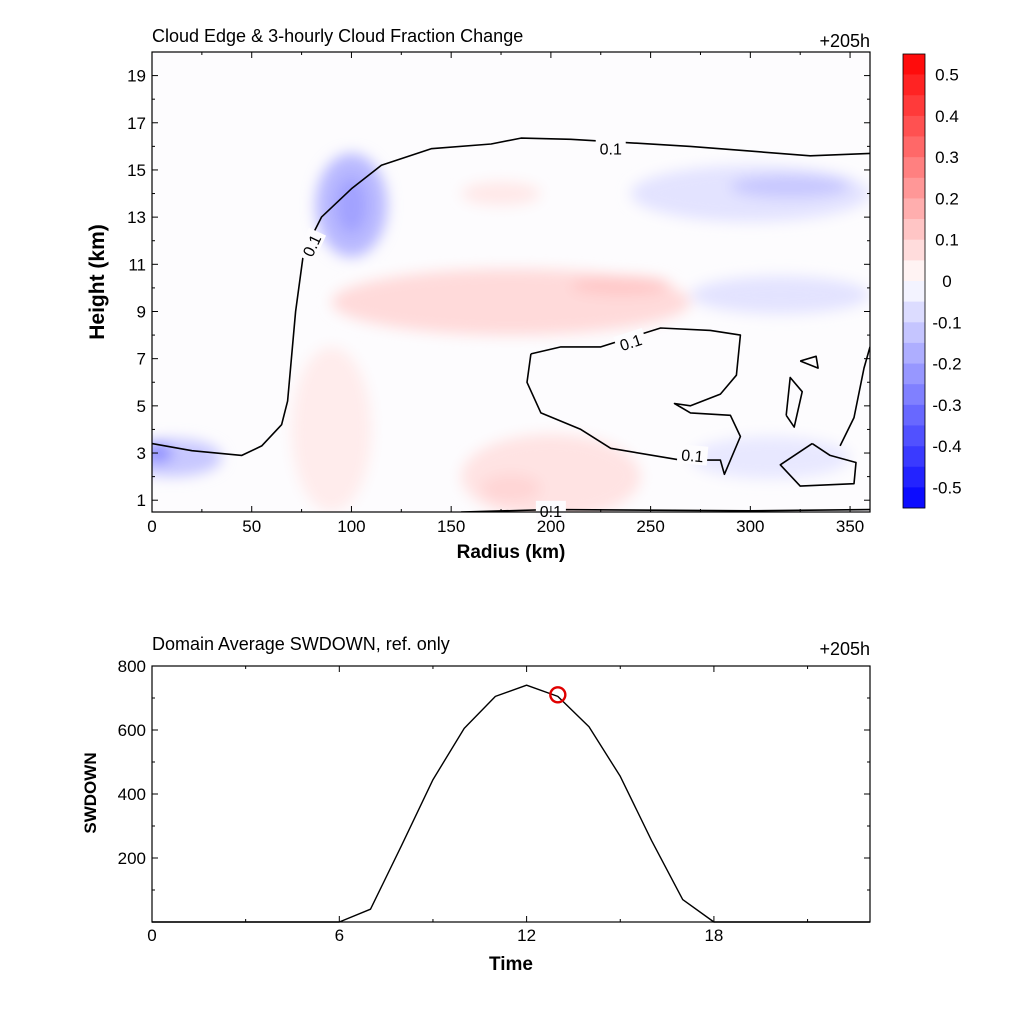  I want to click on bottom-chart-time-label: +205h, so click(844, 649).